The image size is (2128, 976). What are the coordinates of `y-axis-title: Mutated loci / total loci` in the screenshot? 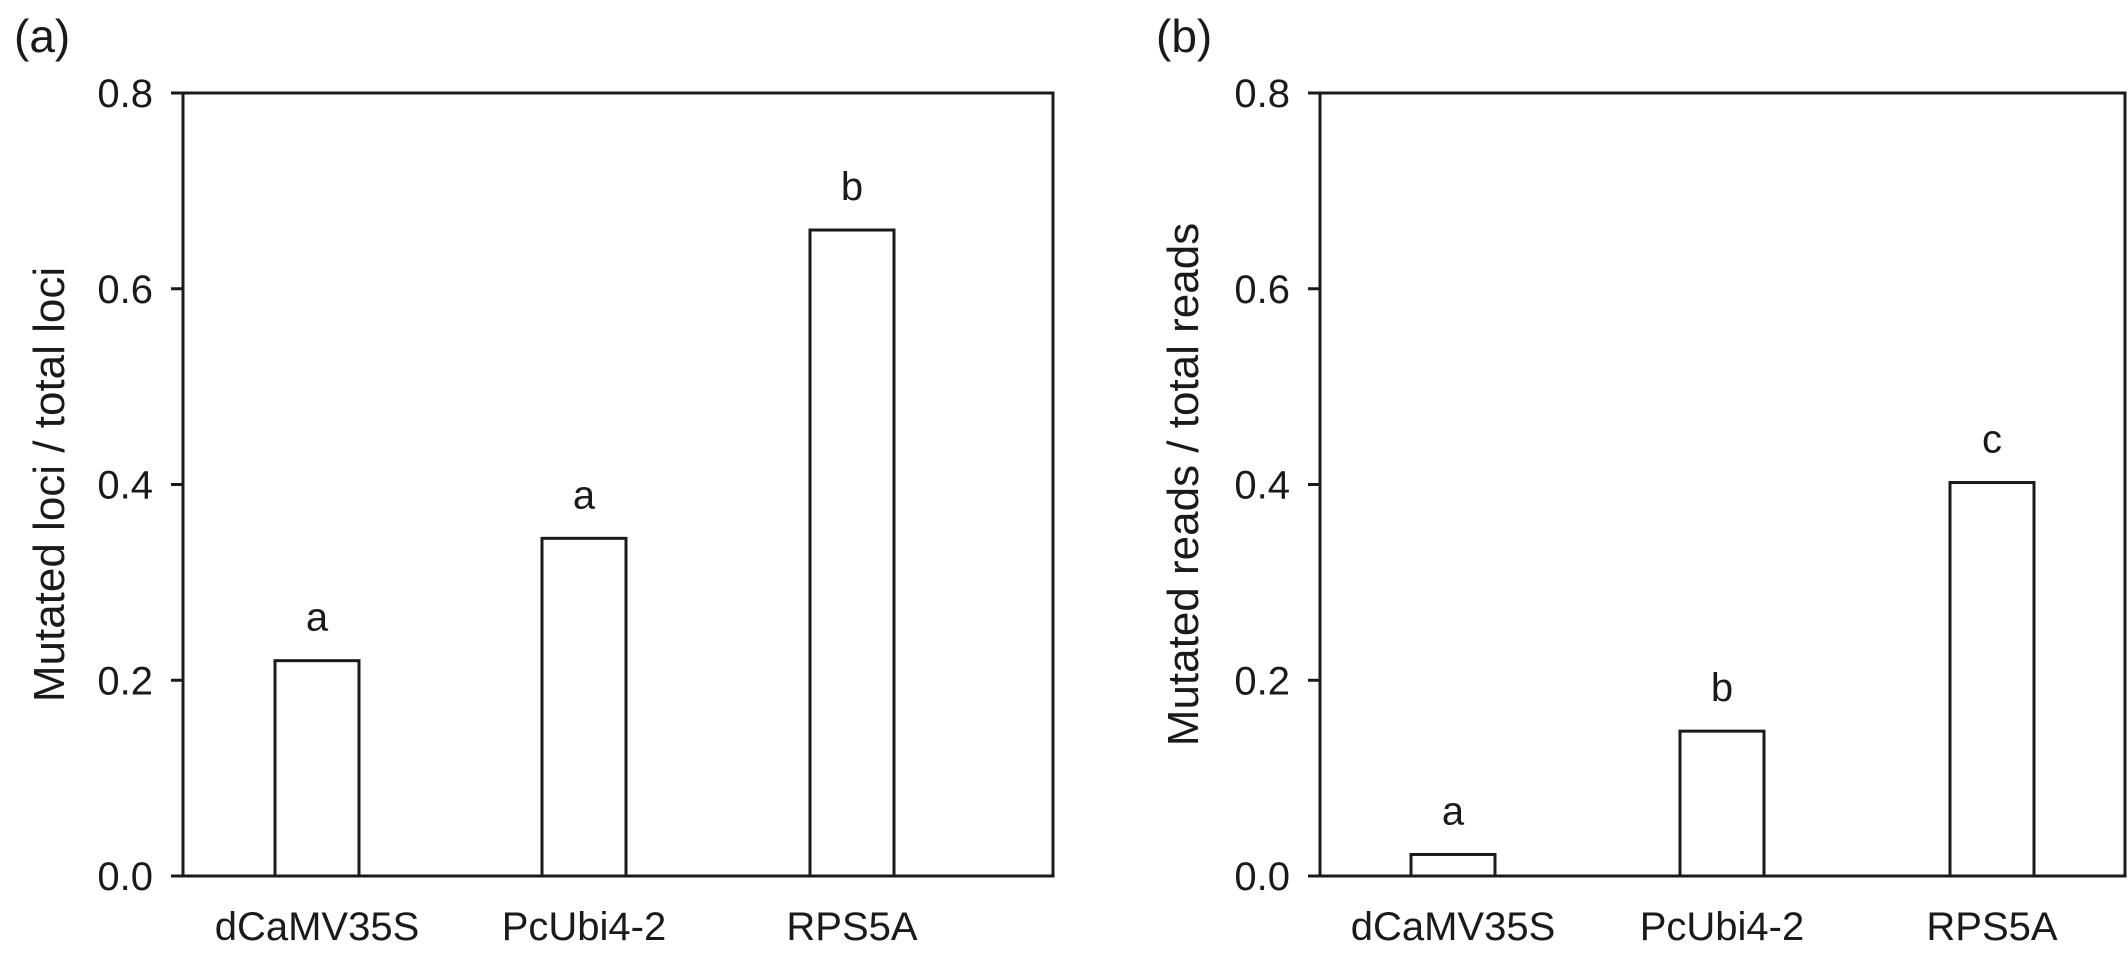 It's located at (49, 484).